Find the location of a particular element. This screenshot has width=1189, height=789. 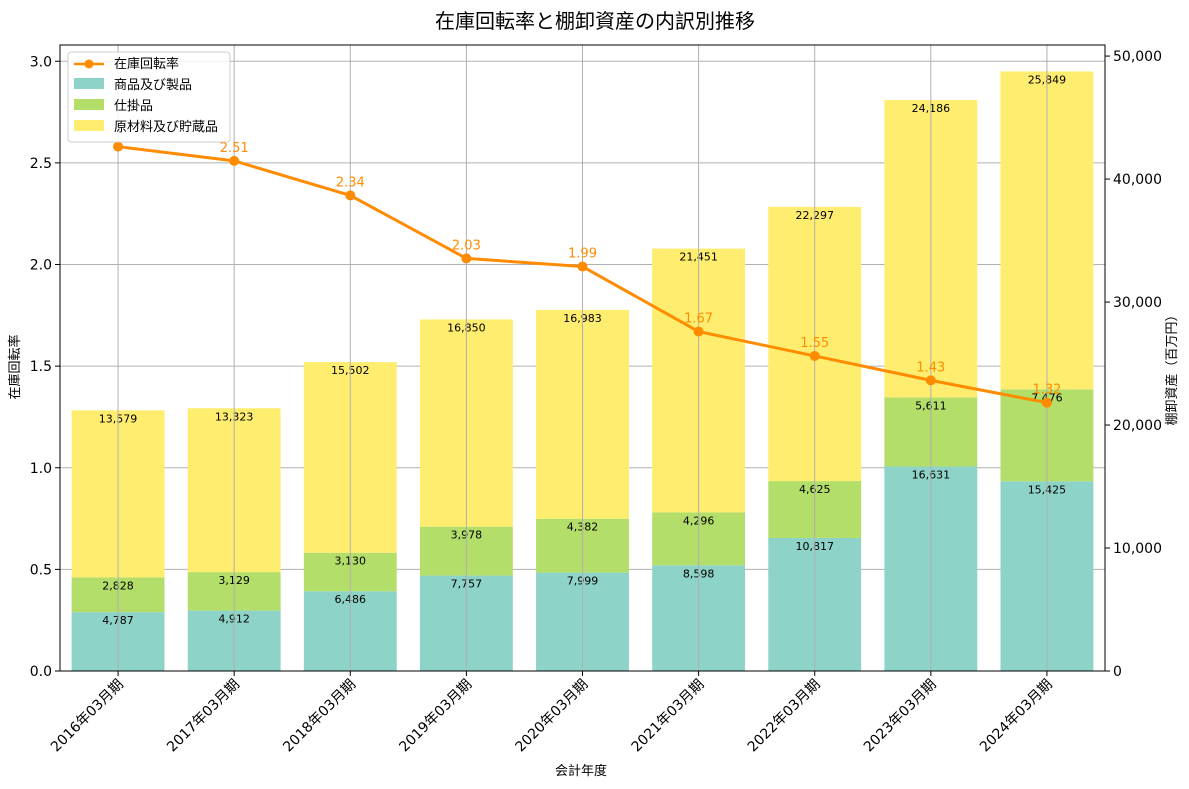

x-tick-label: 2023年03月期 is located at coordinates (900, 716).